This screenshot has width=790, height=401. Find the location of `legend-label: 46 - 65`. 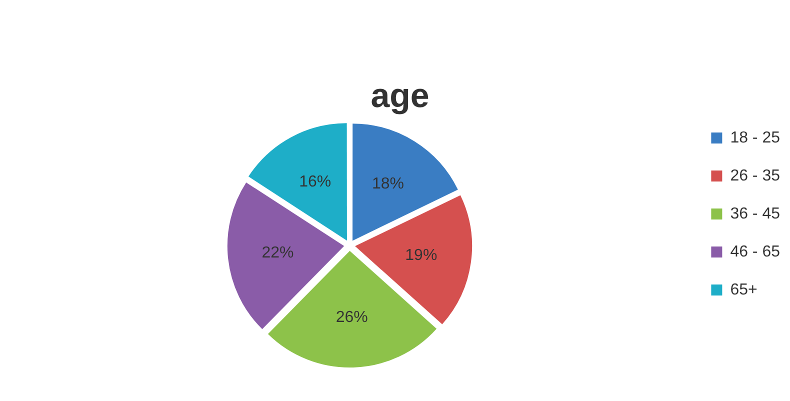

legend-label: 46 - 65 is located at coordinates (755, 251).